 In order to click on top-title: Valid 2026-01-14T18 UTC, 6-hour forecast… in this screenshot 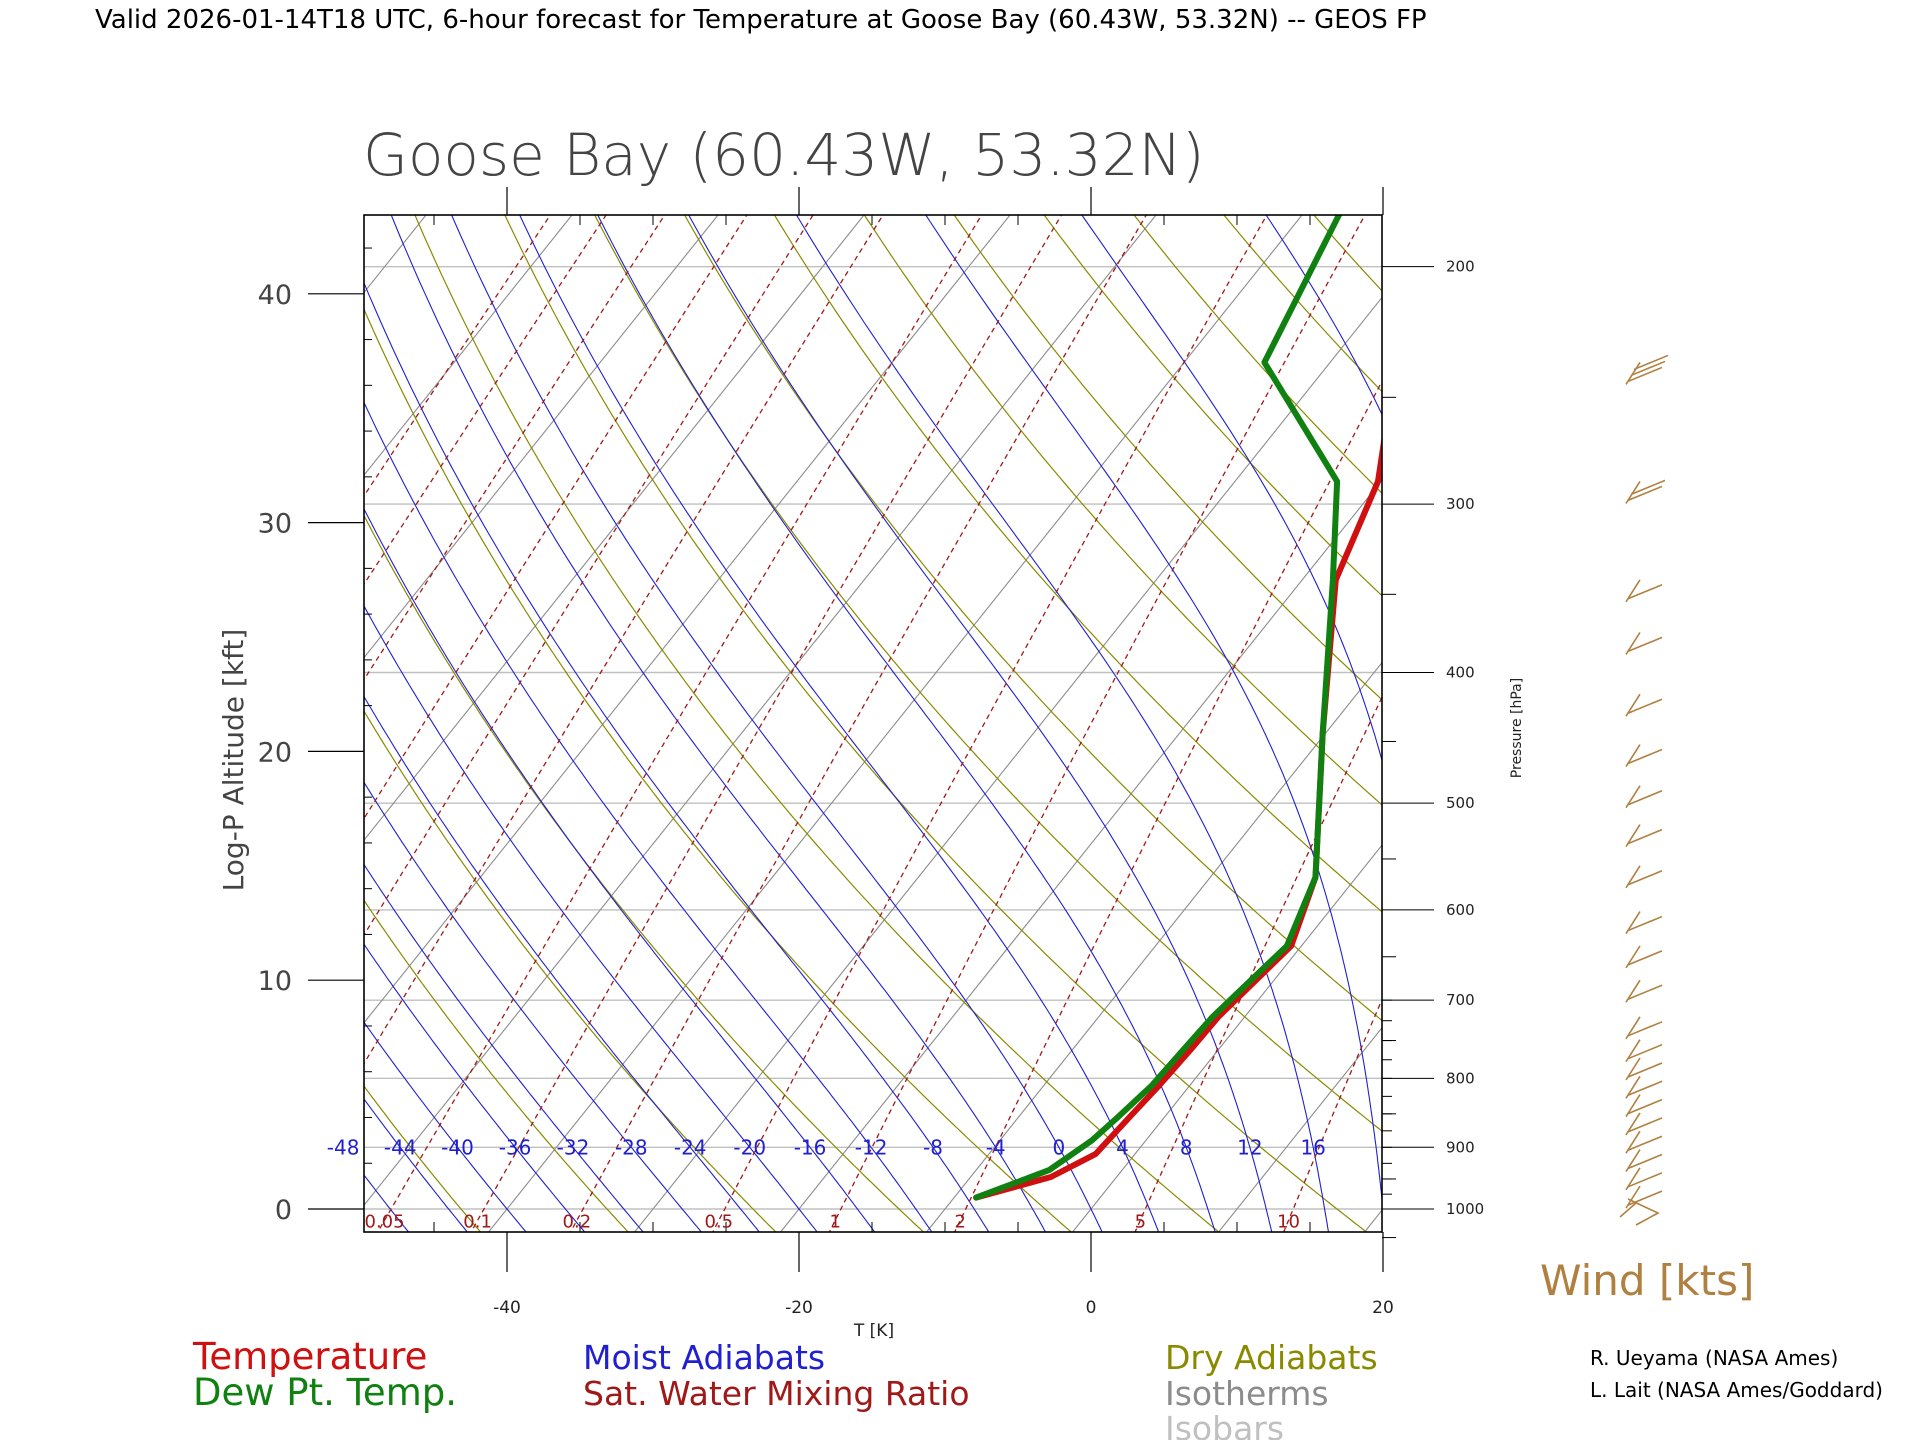, I will do `click(761, 20)`.